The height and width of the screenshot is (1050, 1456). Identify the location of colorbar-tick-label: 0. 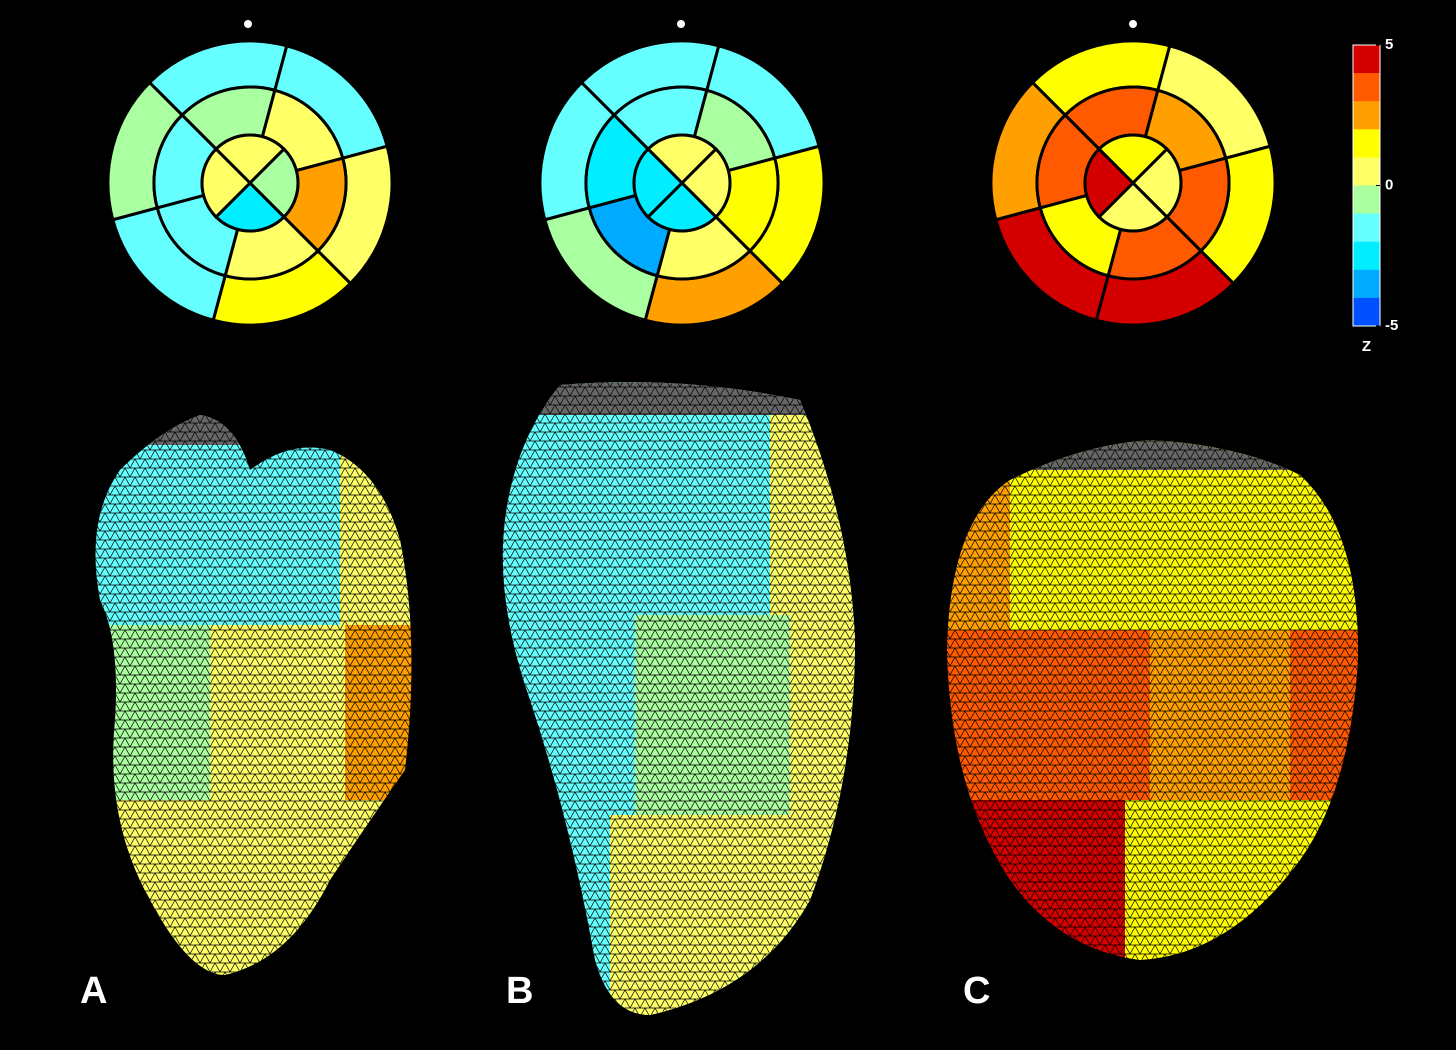
(1389, 184).